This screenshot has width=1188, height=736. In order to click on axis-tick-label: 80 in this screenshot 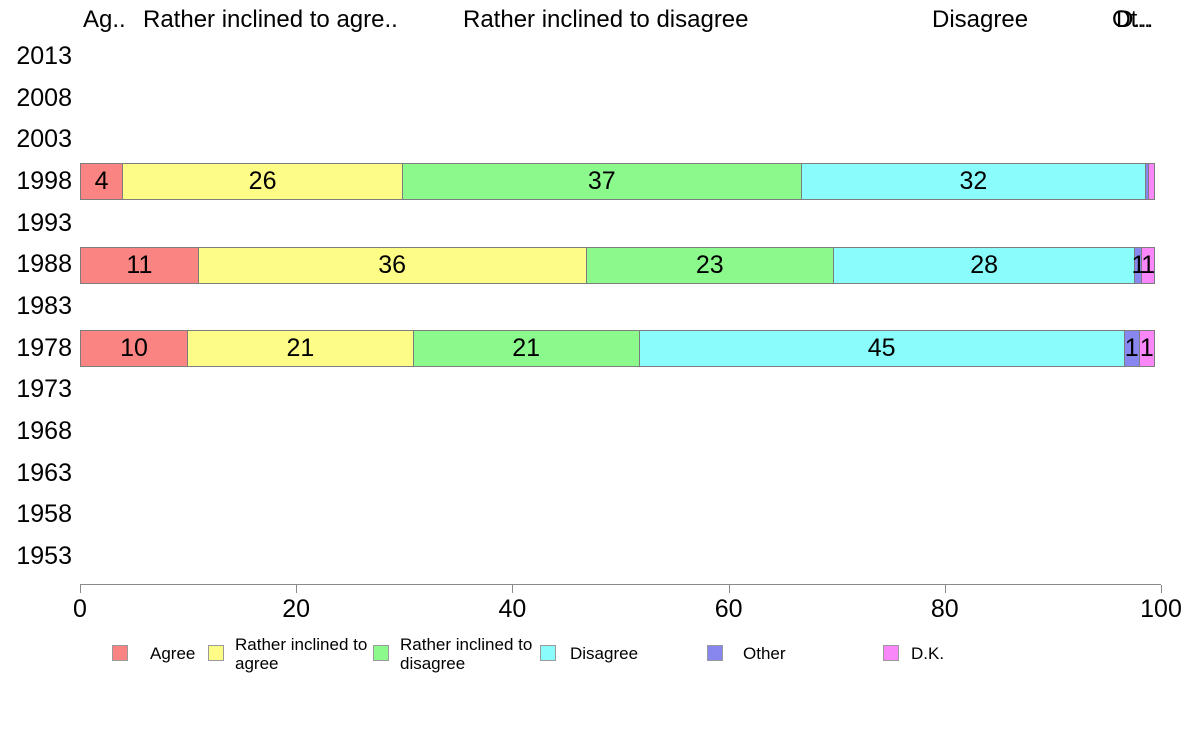, I will do `click(944, 609)`.